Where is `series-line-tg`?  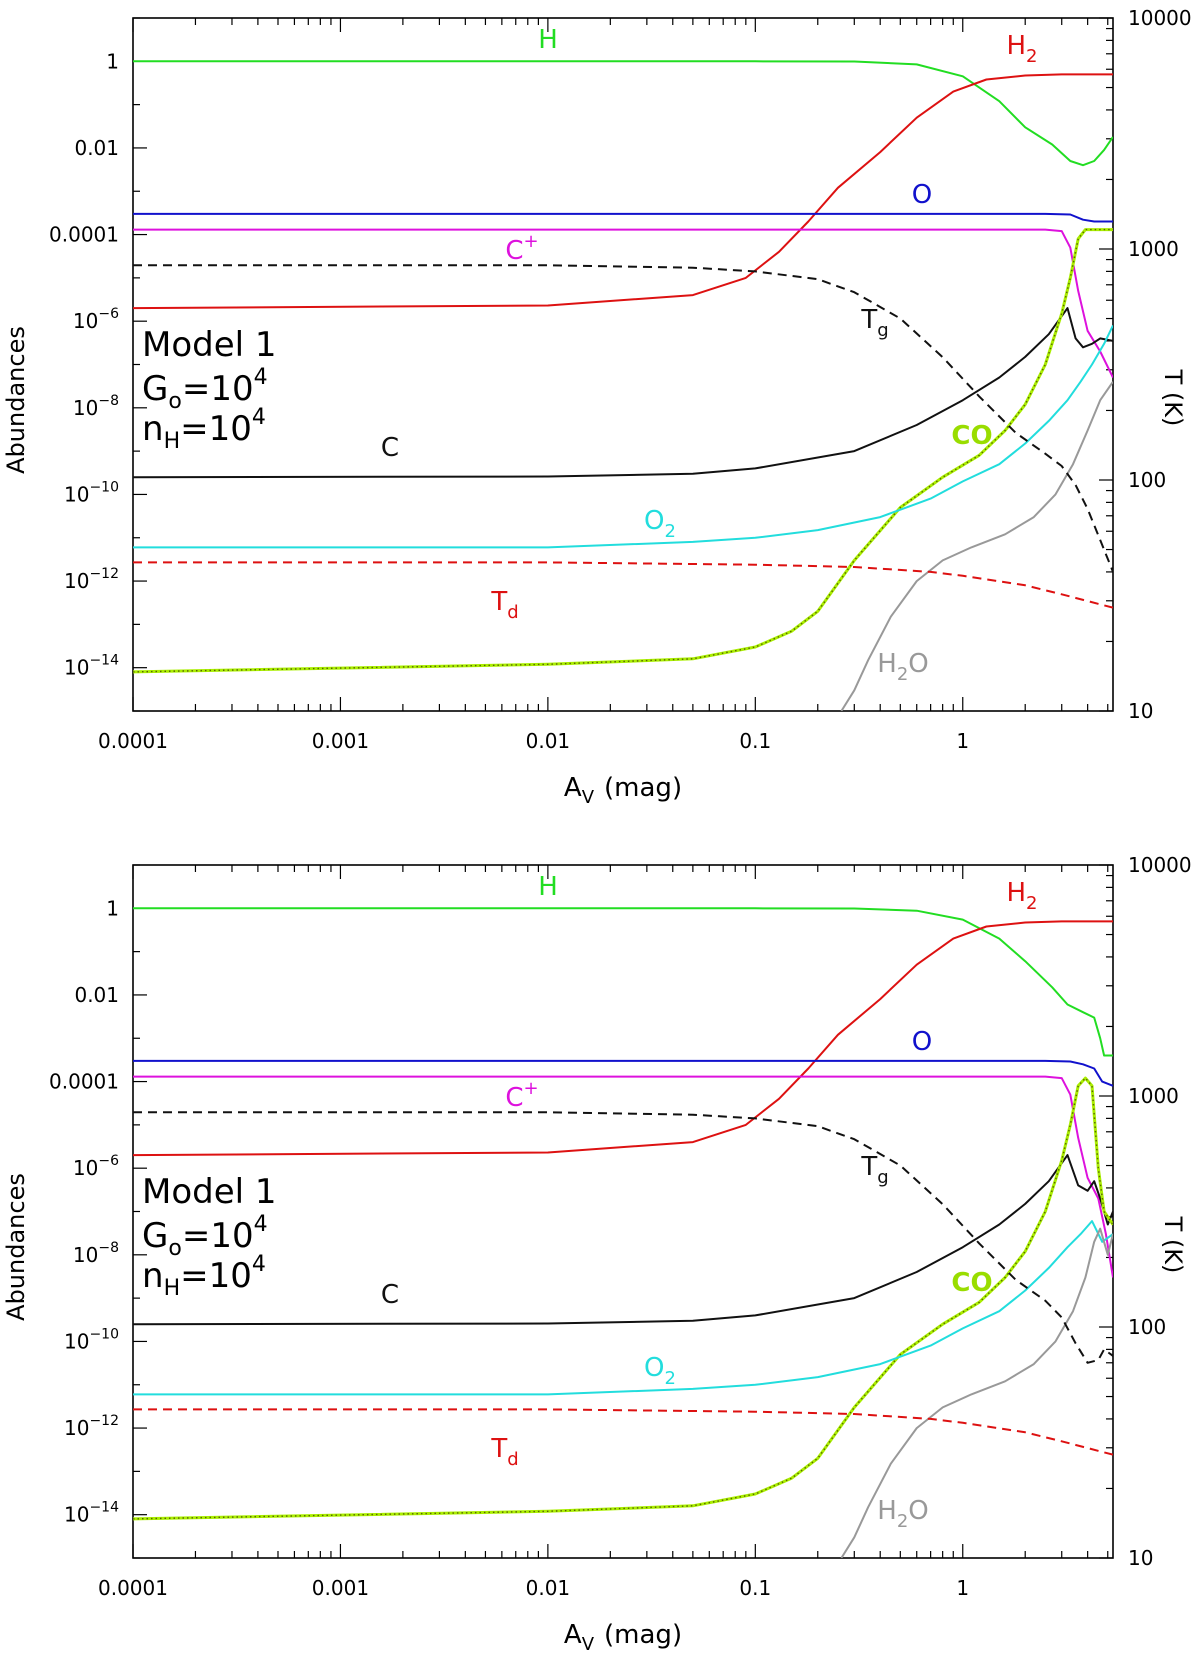 series-line-tg is located at coordinates (623, 1237).